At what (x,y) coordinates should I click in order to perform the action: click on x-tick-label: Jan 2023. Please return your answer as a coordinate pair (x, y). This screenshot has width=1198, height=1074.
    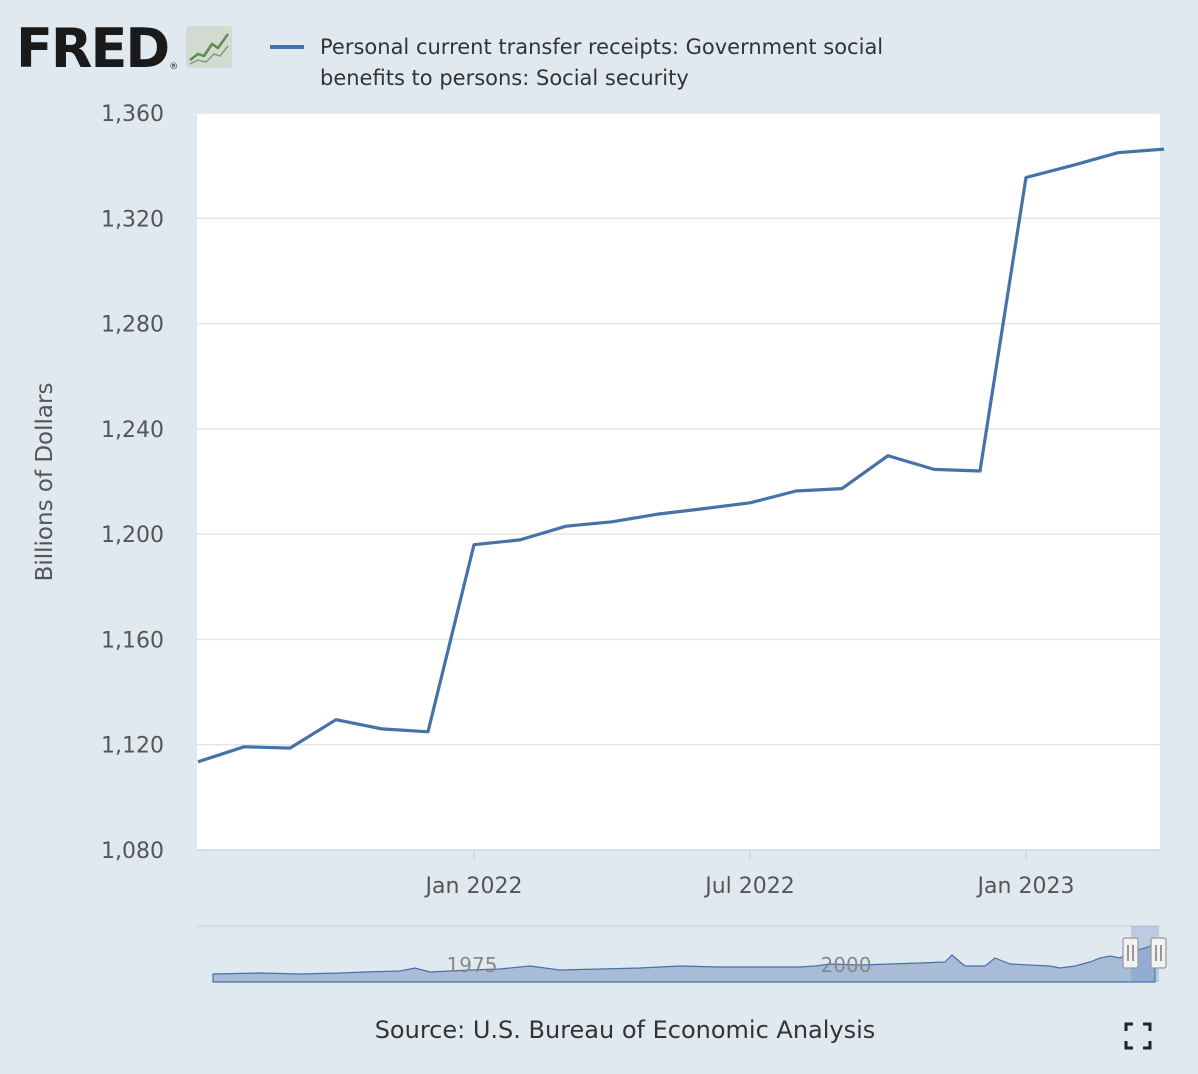
    Looking at the image, I should click on (1025, 886).